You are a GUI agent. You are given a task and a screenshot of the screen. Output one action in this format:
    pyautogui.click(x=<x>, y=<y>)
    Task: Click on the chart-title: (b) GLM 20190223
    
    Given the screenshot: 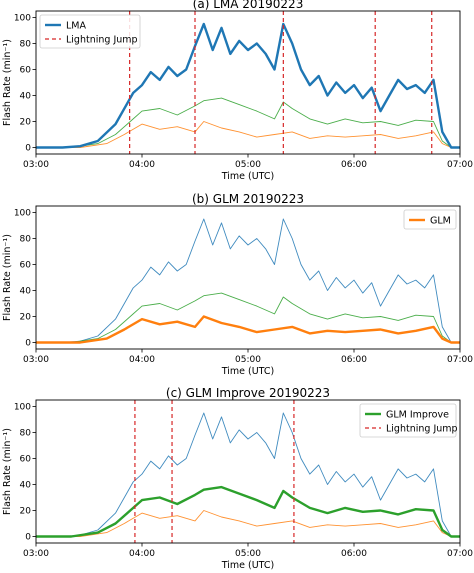 What is the action you would take?
    pyautogui.click(x=248, y=199)
    